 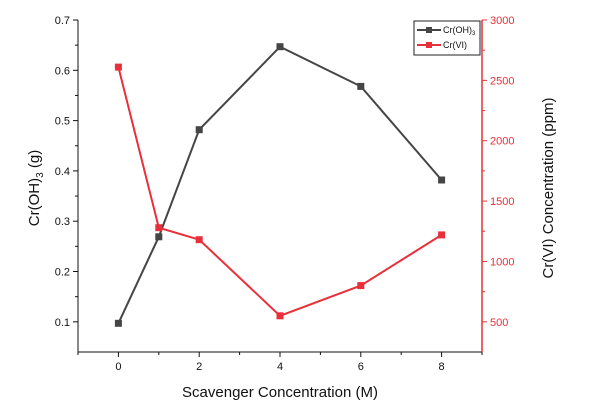 What do you see at coordinates (280, 367) in the screenshot?
I see `x-tick-label-2: 4` at bounding box center [280, 367].